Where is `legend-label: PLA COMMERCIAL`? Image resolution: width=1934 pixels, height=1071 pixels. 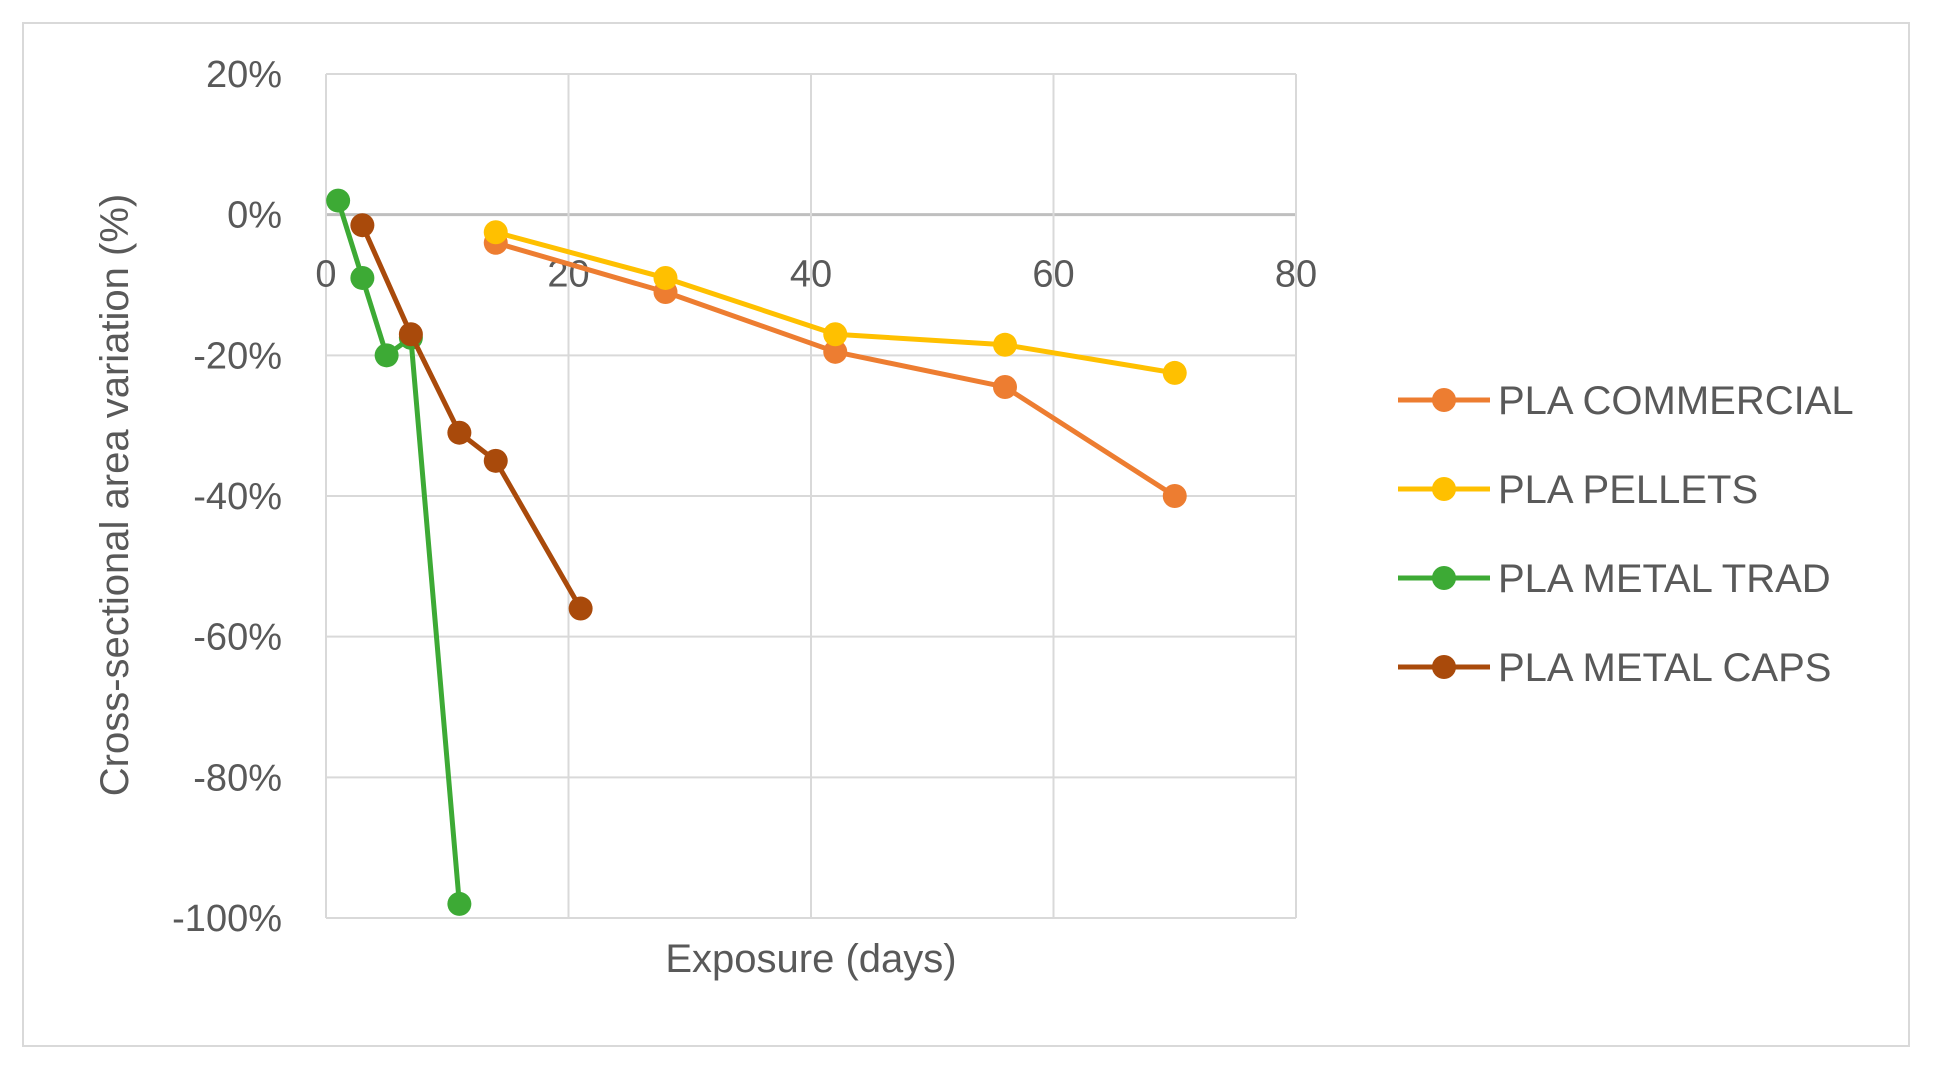
legend-label: PLA COMMERCIAL is located at coordinates (1676, 401).